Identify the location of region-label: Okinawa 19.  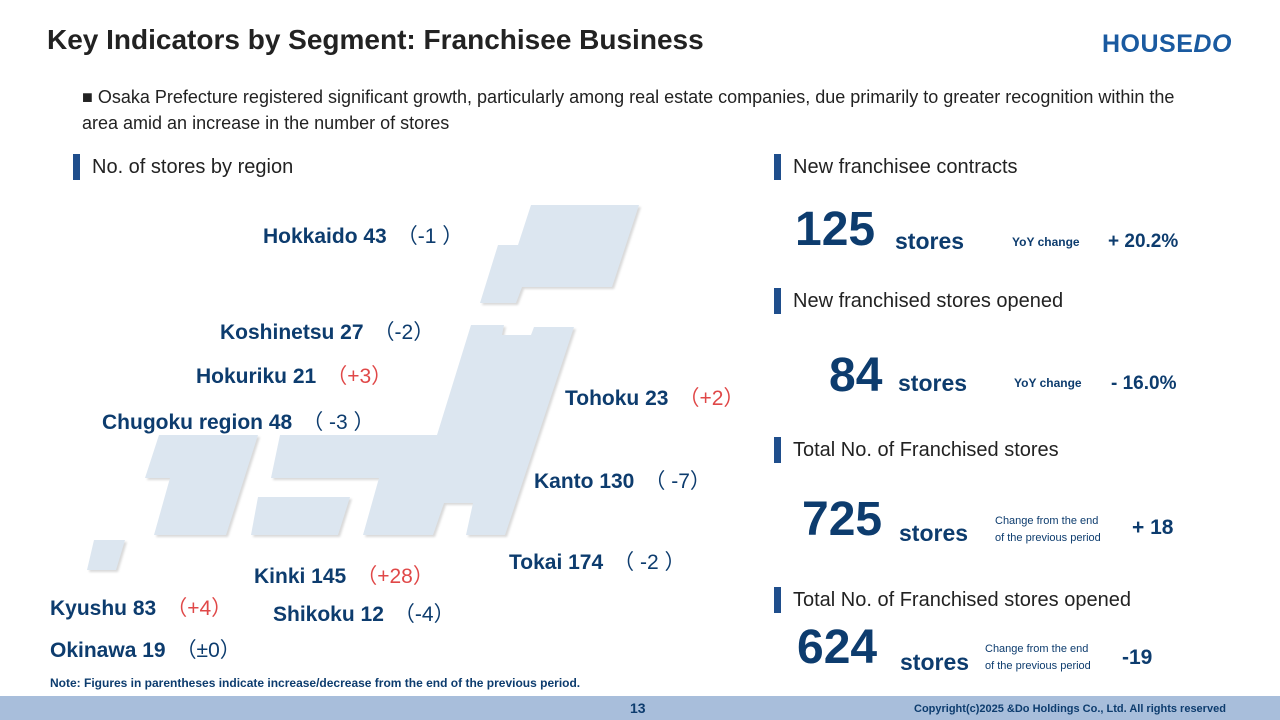
(108, 650).